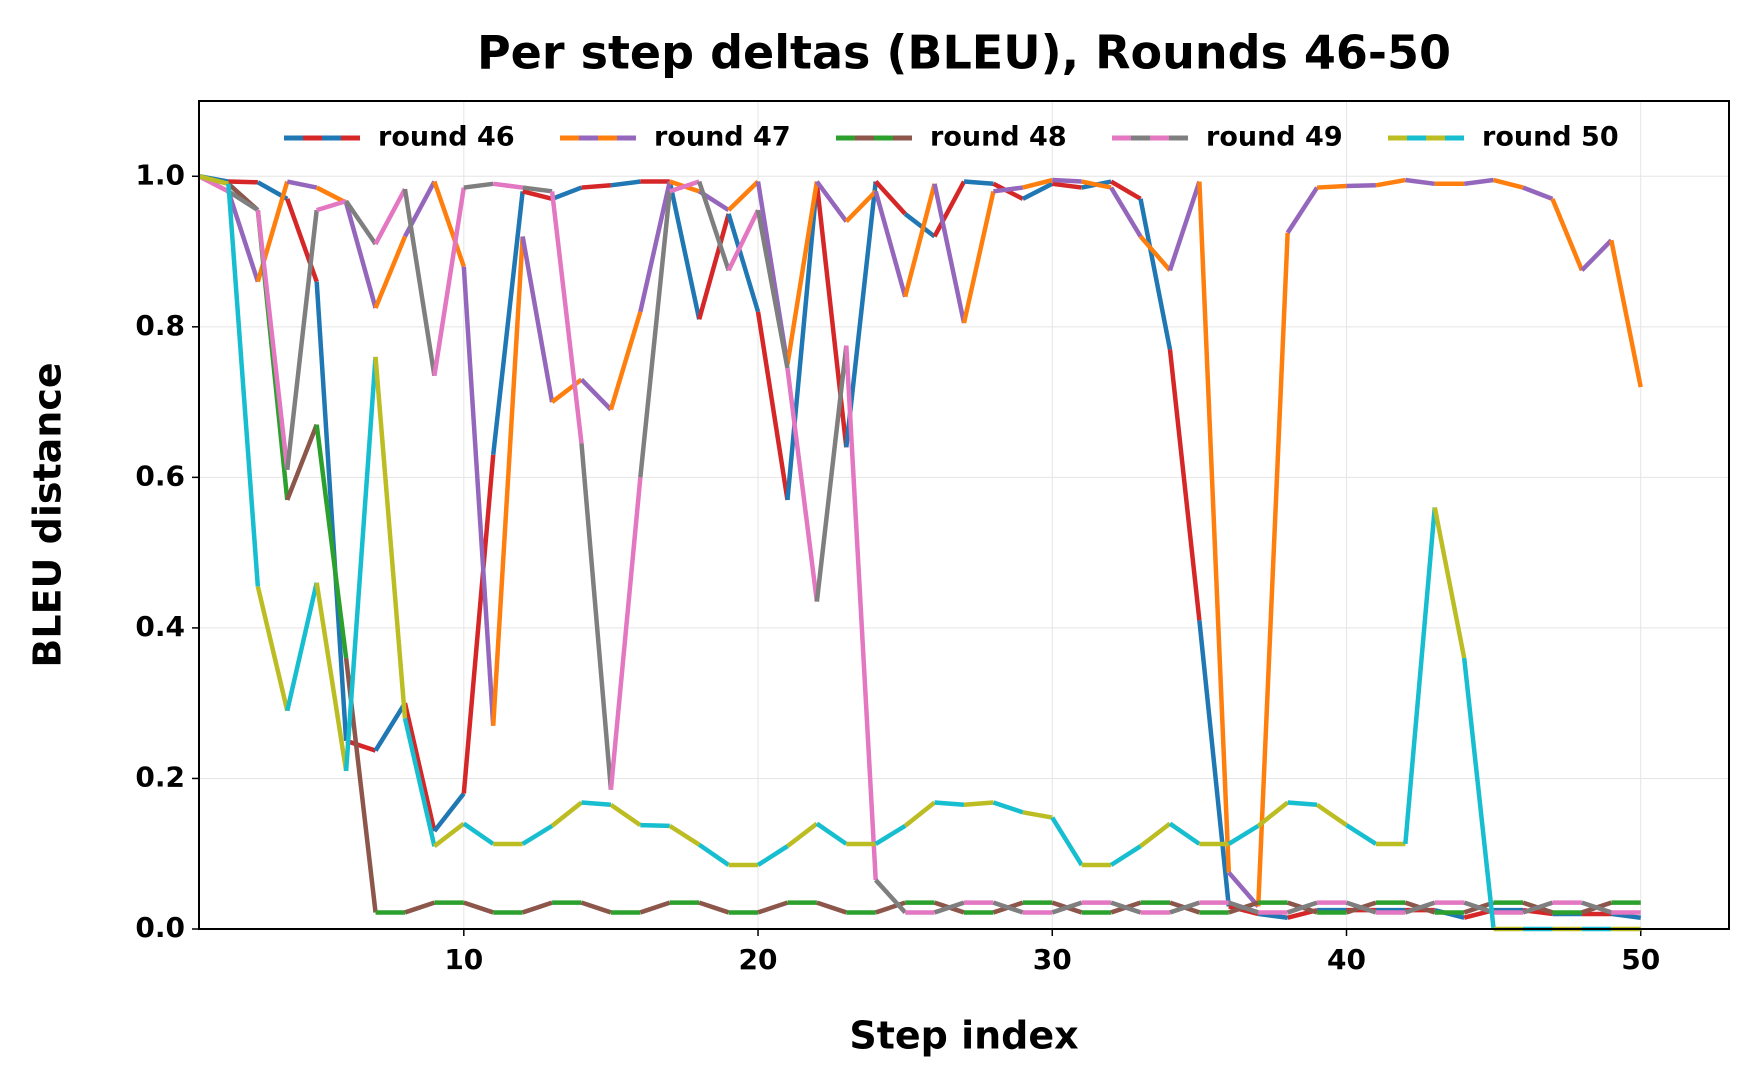  What do you see at coordinates (963, 1036) in the screenshot?
I see `x-axis-label: Step index` at bounding box center [963, 1036].